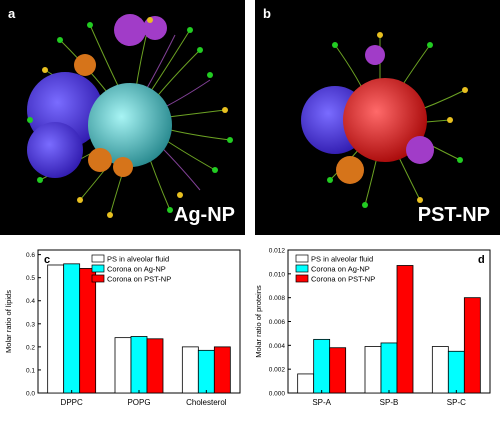 The image size is (500, 430). I want to click on y-tick-label: 0.008, so click(277, 298).